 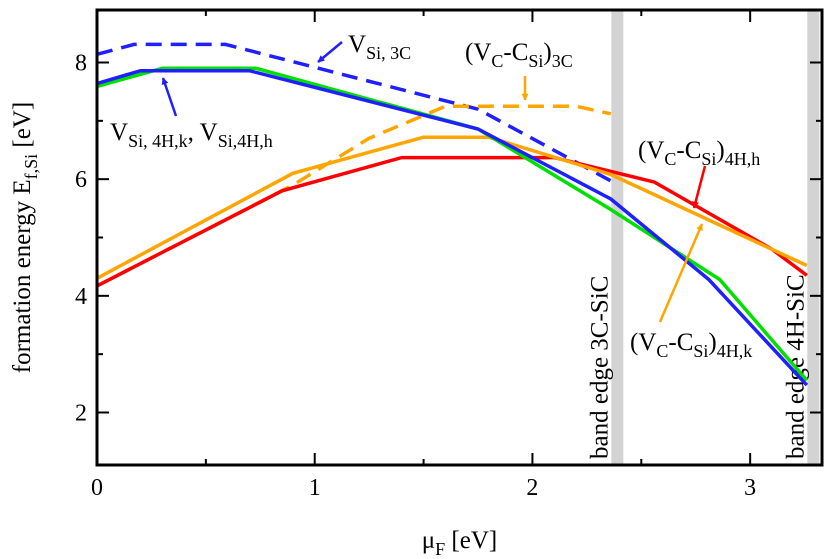 I want to click on y-axis-label: formation energy Ef,Si [eV], so click(x=25, y=238).